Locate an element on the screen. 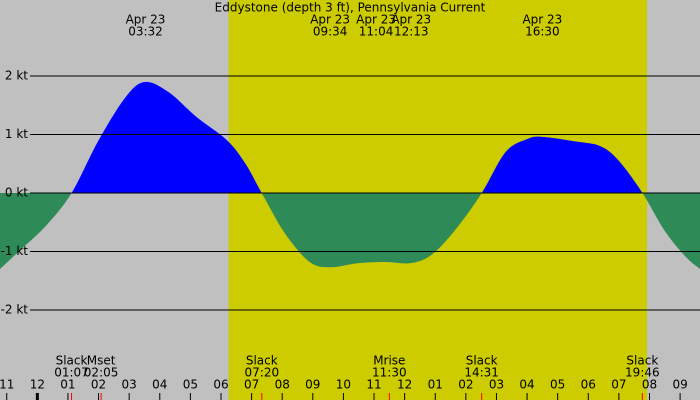 The width and height of the screenshot is (700, 400). event-label: Mset is located at coordinates (101, 361).